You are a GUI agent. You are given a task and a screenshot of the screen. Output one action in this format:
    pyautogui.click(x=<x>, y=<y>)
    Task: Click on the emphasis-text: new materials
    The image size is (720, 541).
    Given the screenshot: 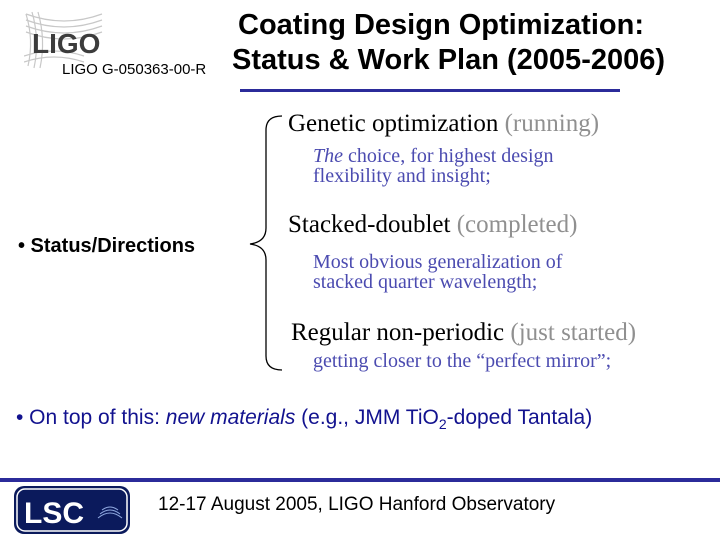 What is the action you would take?
    pyautogui.click(x=230, y=417)
    